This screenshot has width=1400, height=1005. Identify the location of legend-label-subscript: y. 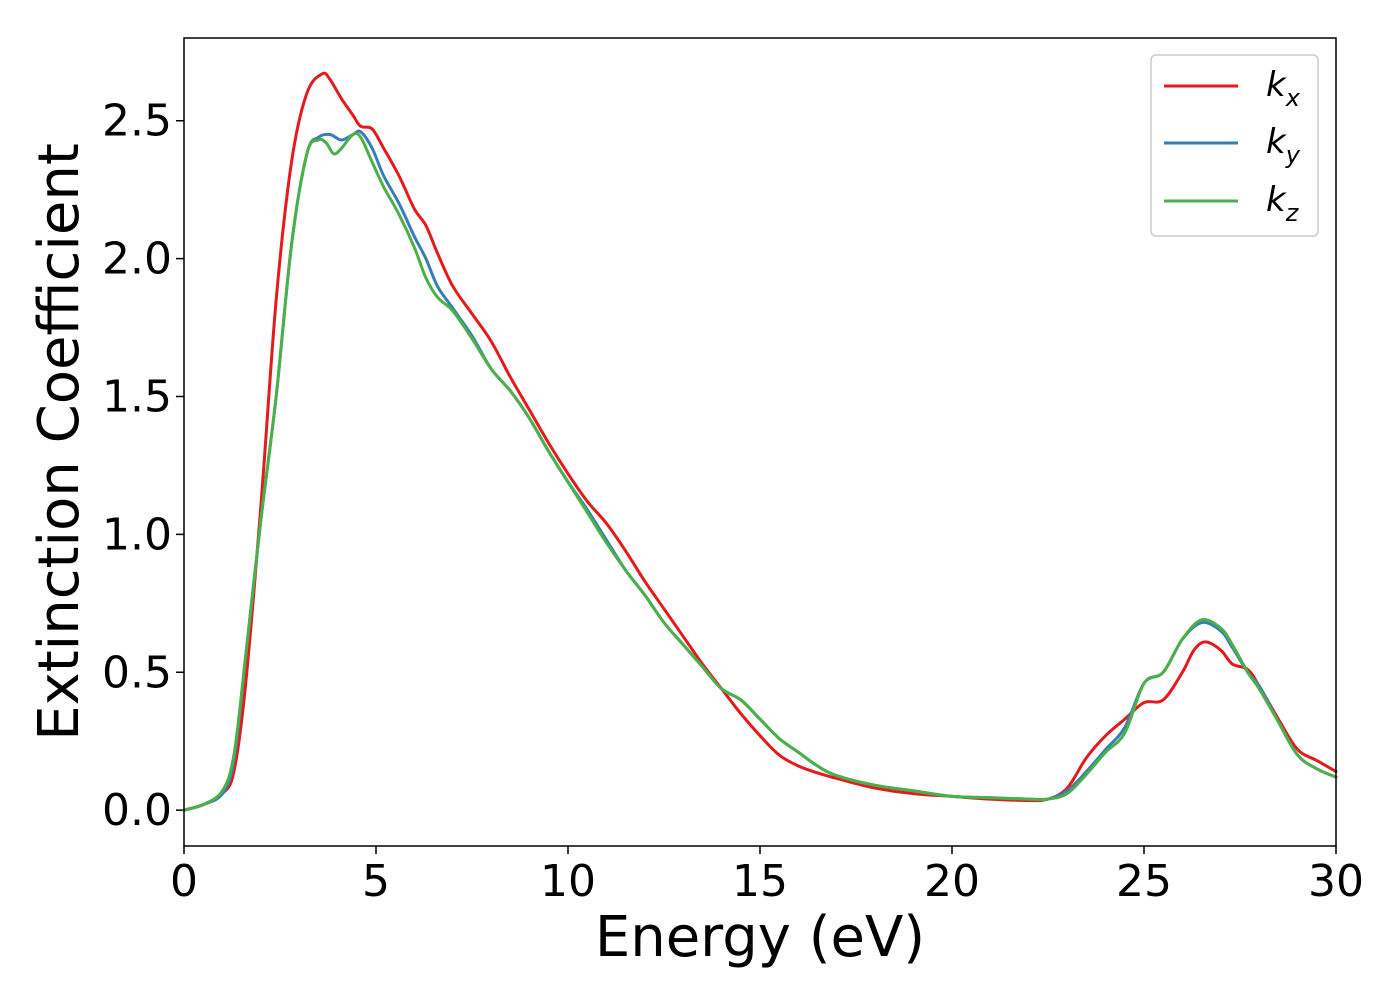
(1293, 155).